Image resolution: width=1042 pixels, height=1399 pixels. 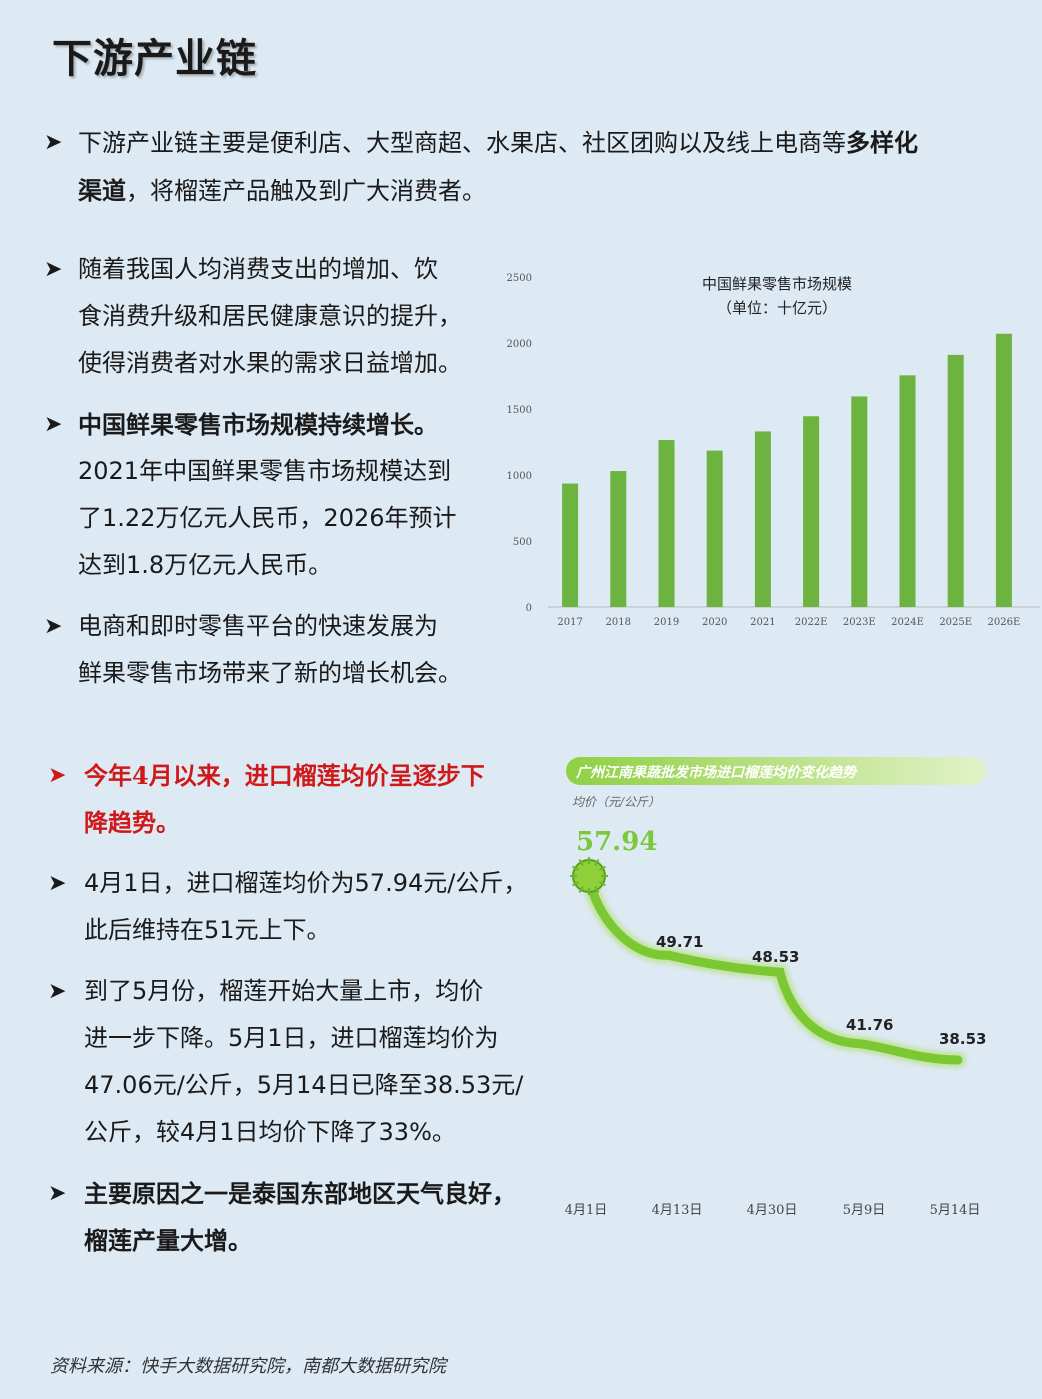 What do you see at coordinates (102, 190) in the screenshot?
I see `intro-line2a: 渠道` at bounding box center [102, 190].